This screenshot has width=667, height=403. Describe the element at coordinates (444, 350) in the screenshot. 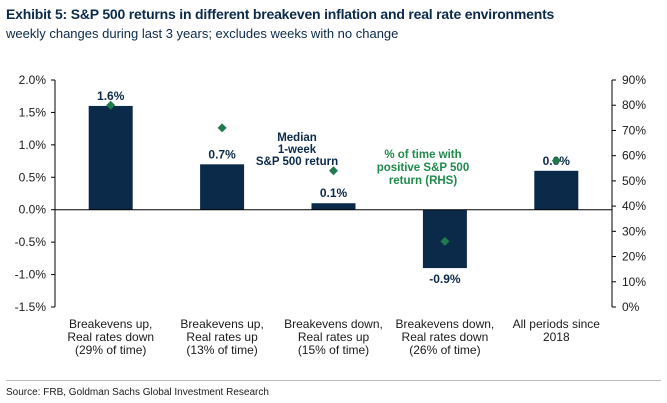

I see `category-label: (26% of time)` at that location.